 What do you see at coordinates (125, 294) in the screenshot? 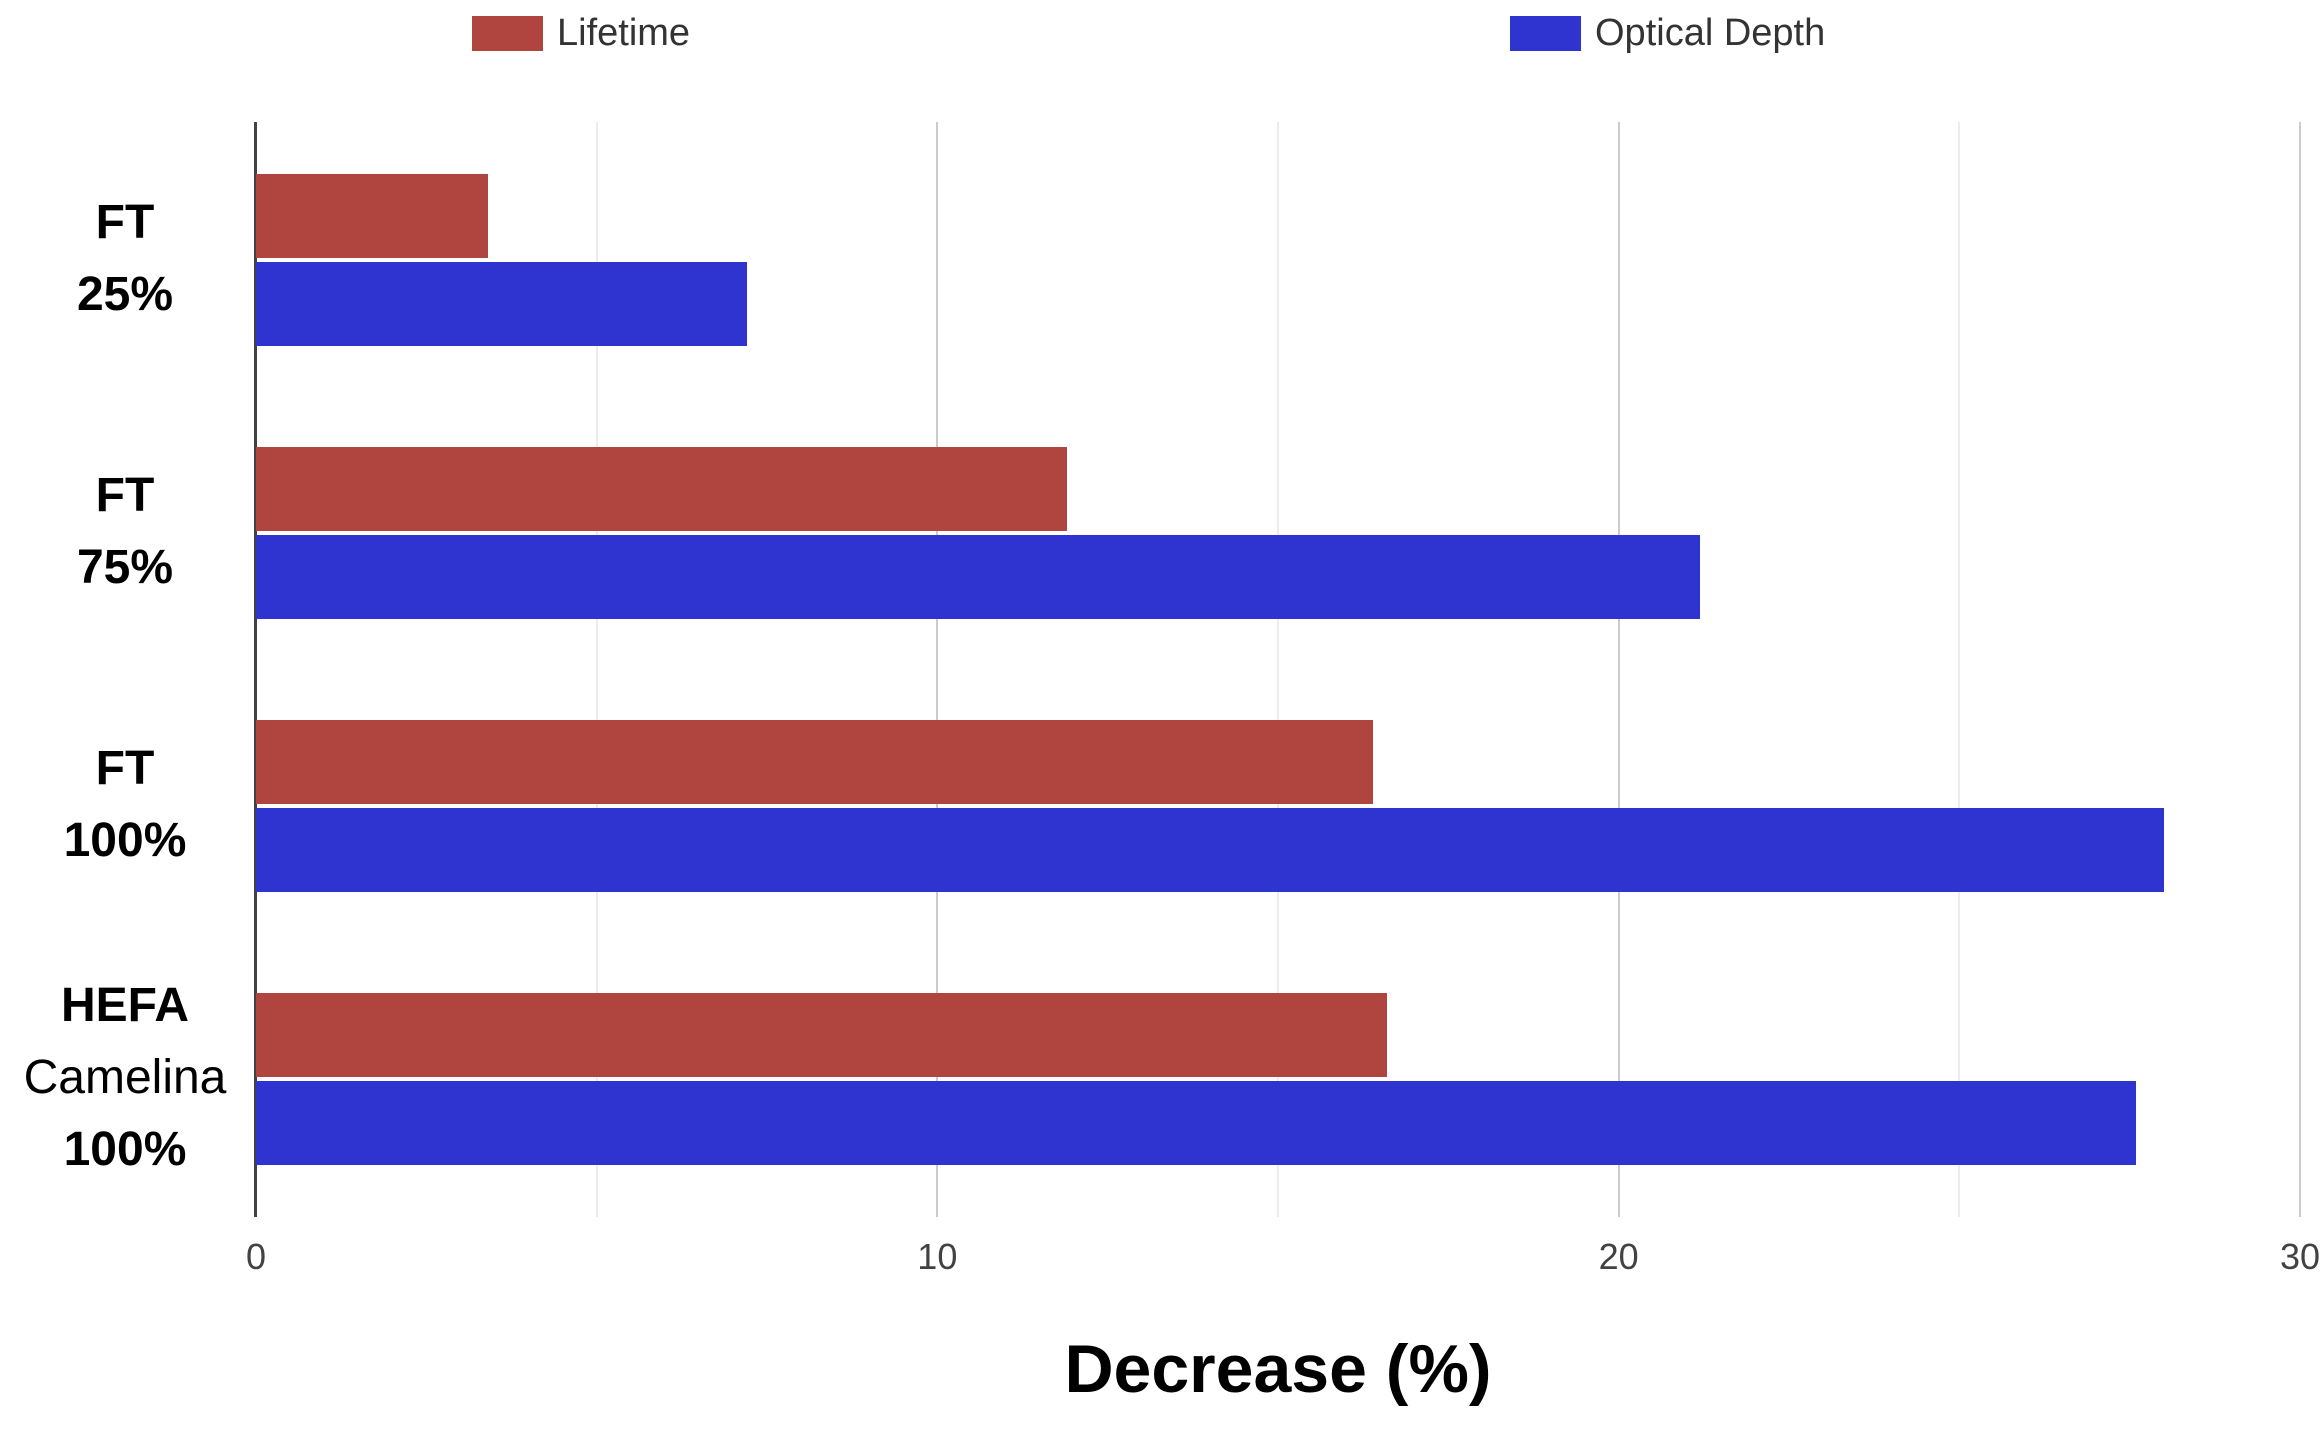
I see `category-label-line: 25%` at bounding box center [125, 294].